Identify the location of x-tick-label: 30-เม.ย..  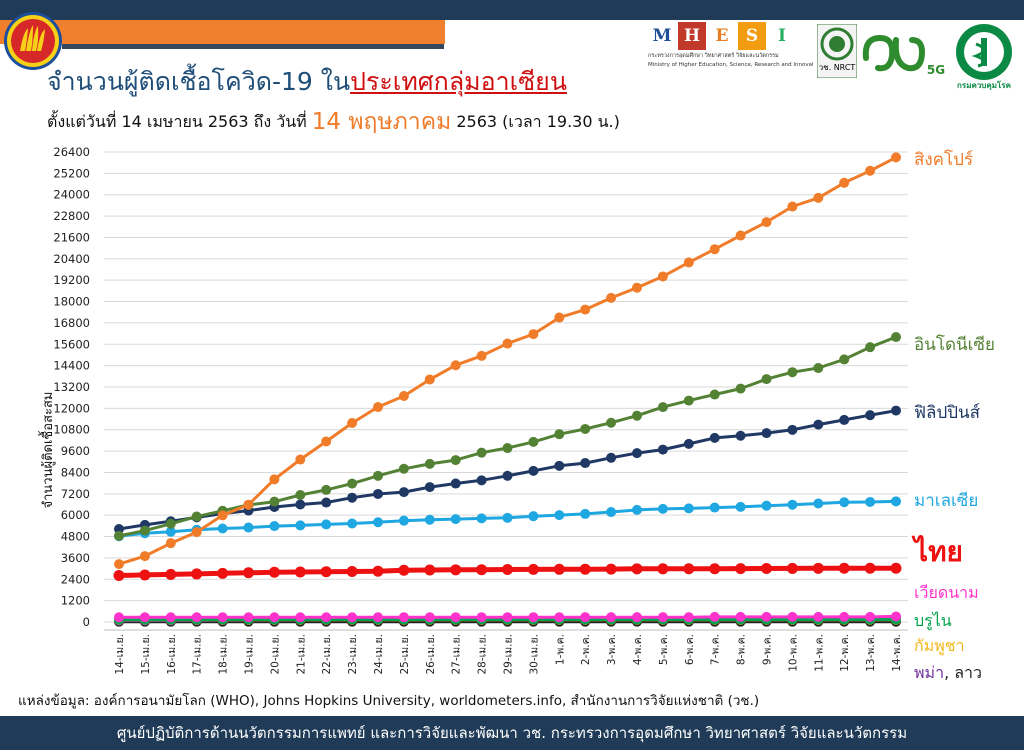
(534, 654).